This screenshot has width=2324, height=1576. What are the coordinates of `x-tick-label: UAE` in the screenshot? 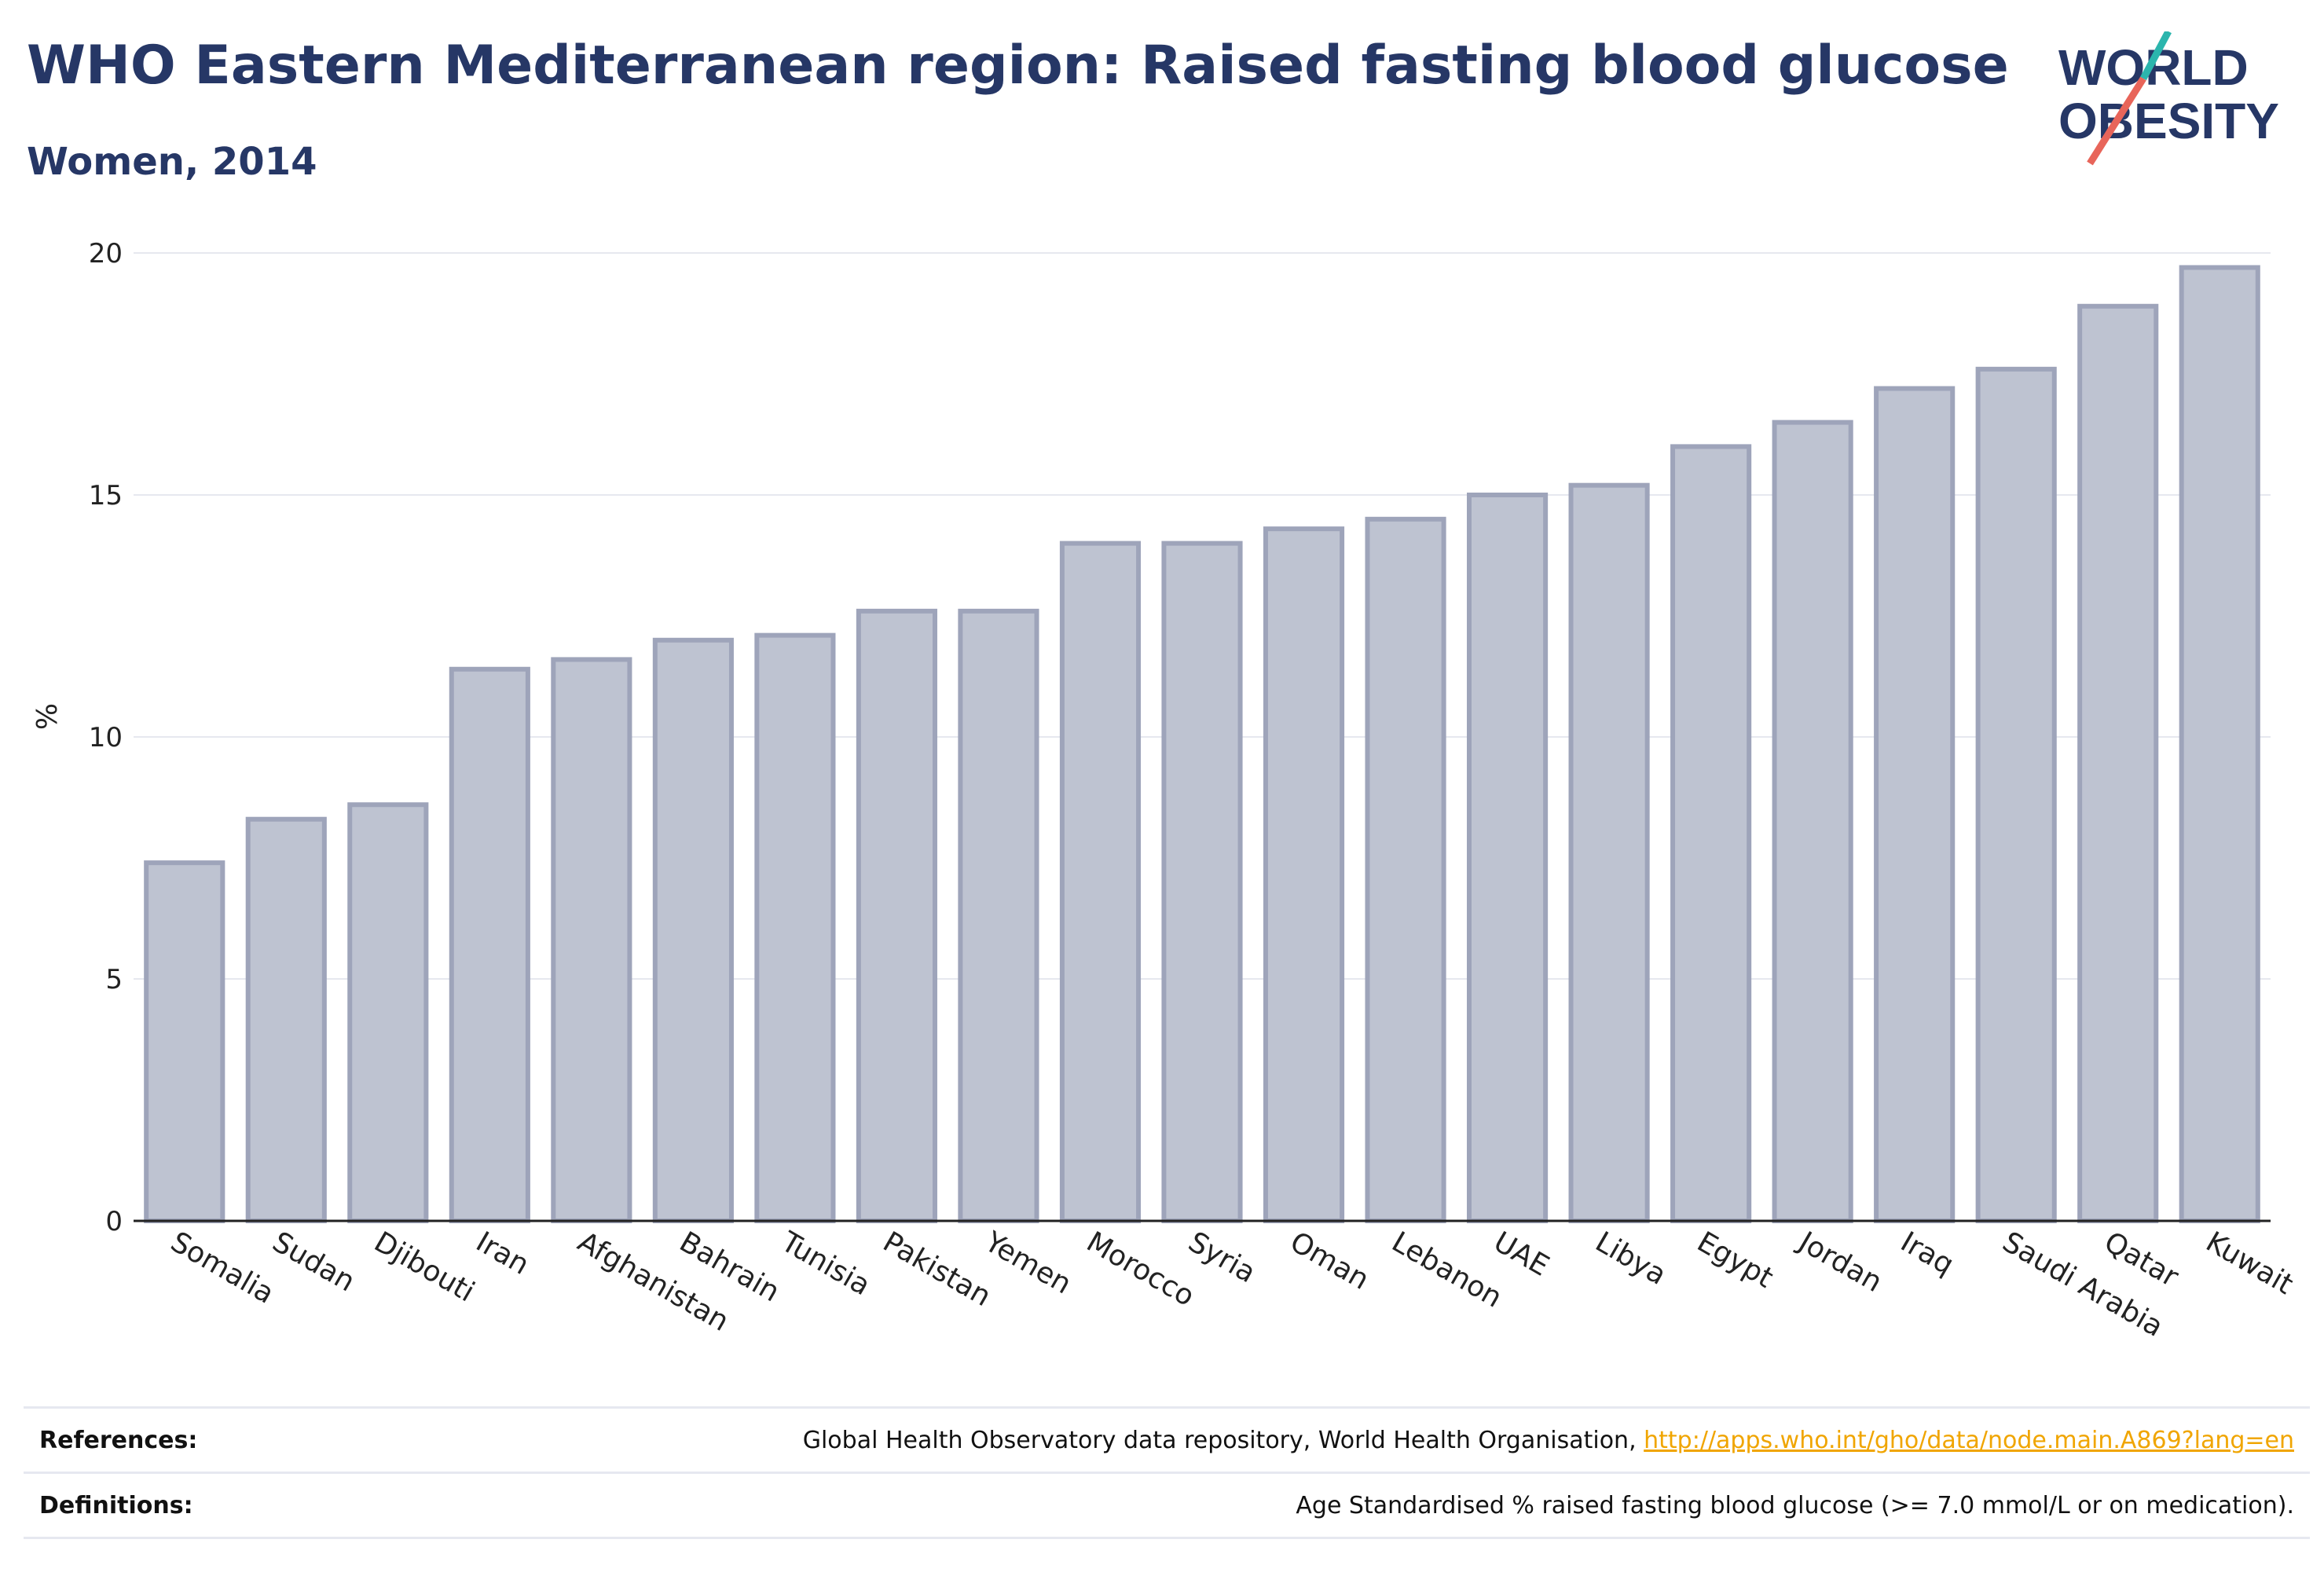 It's located at (1521, 1254).